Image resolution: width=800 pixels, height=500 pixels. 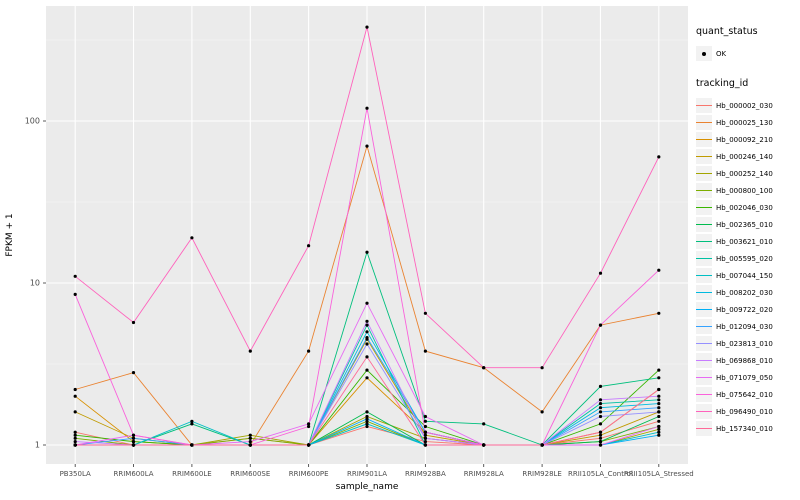 I want to click on legend-item-Hb_012094_030: Hb_012094_030, so click(x=748, y=326).